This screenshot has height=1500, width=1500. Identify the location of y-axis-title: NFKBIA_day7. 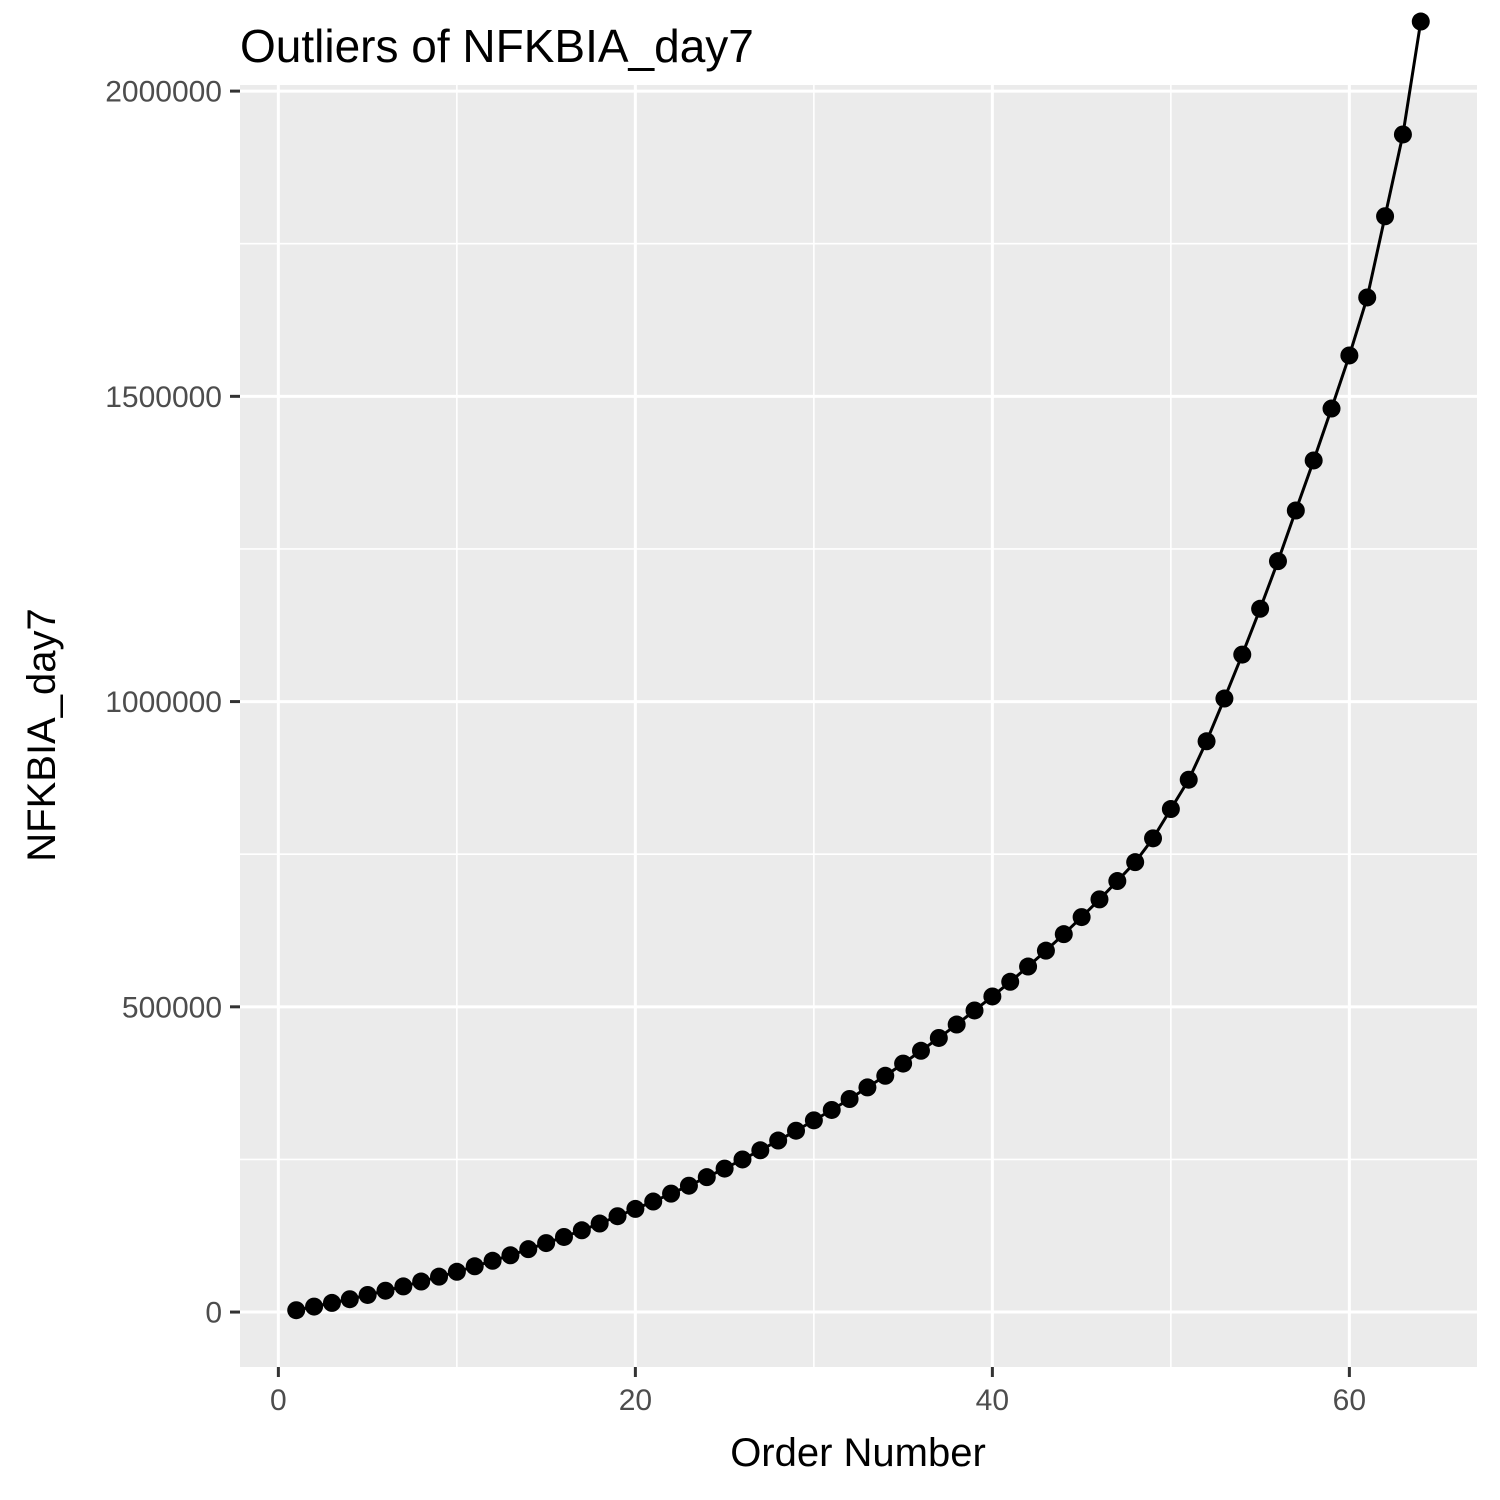
(42, 734).